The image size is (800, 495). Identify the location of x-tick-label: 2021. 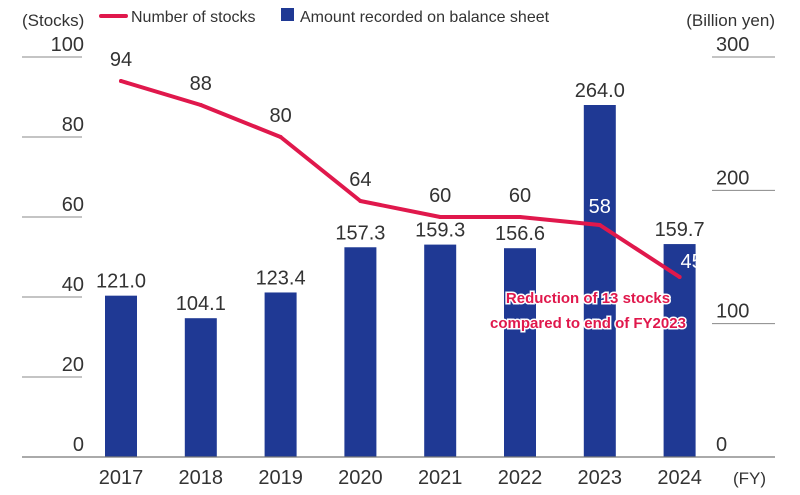
(440, 478).